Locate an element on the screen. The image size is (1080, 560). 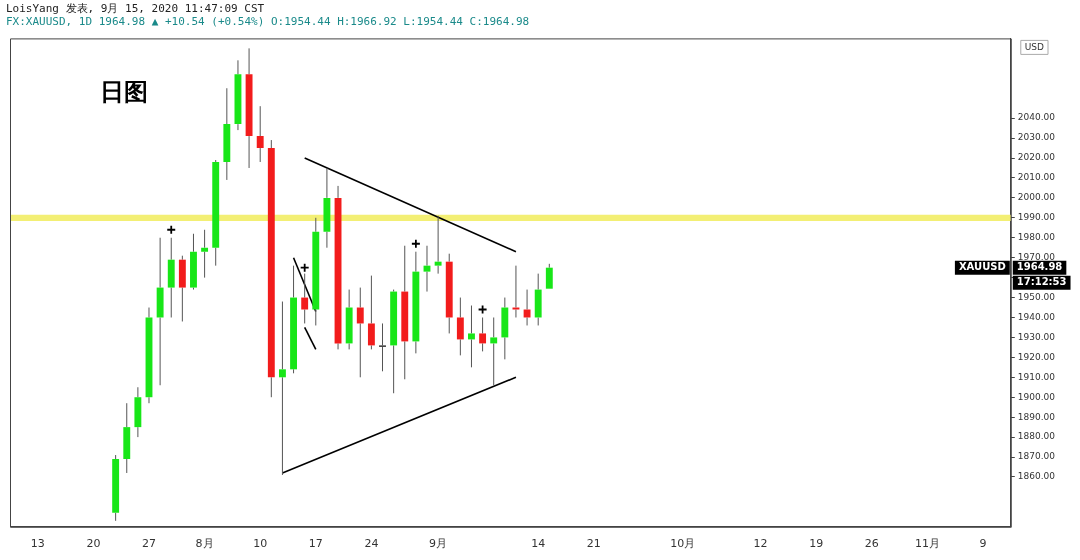
y-tick-label: 1880.00 is located at coordinates (1036, 436).